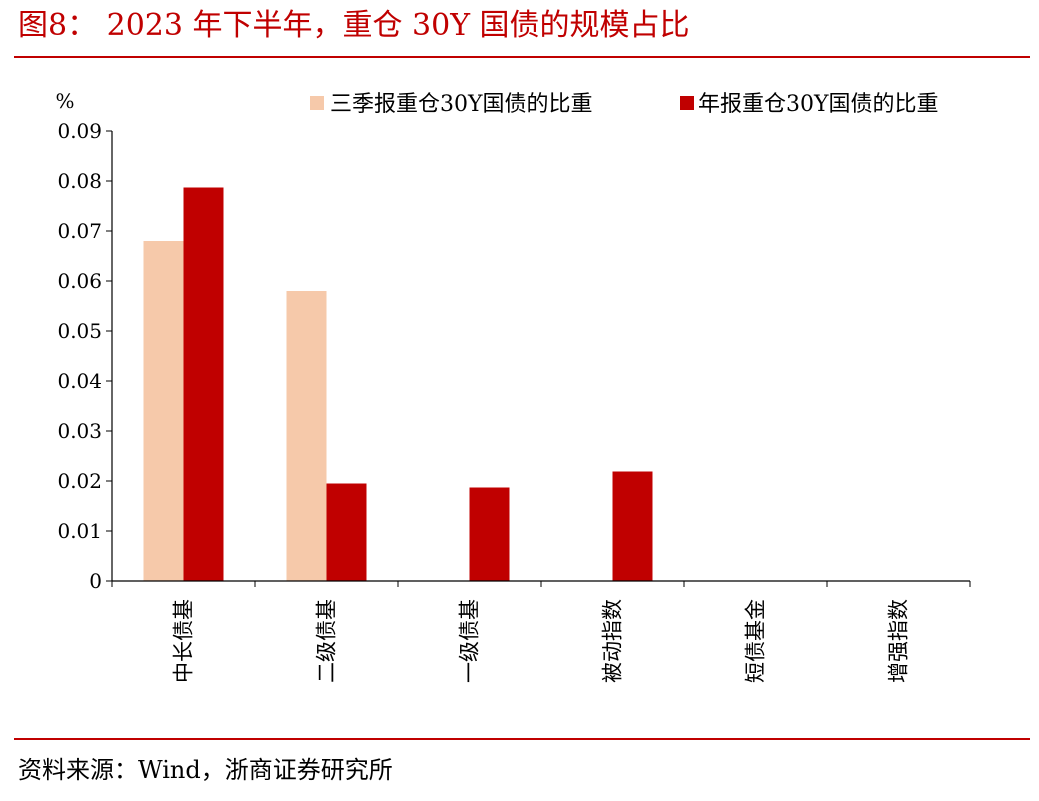 The height and width of the screenshot is (801, 1039). I want to click on source-note: 资料来源：Wind，浙商证券研究所, so click(205, 770).